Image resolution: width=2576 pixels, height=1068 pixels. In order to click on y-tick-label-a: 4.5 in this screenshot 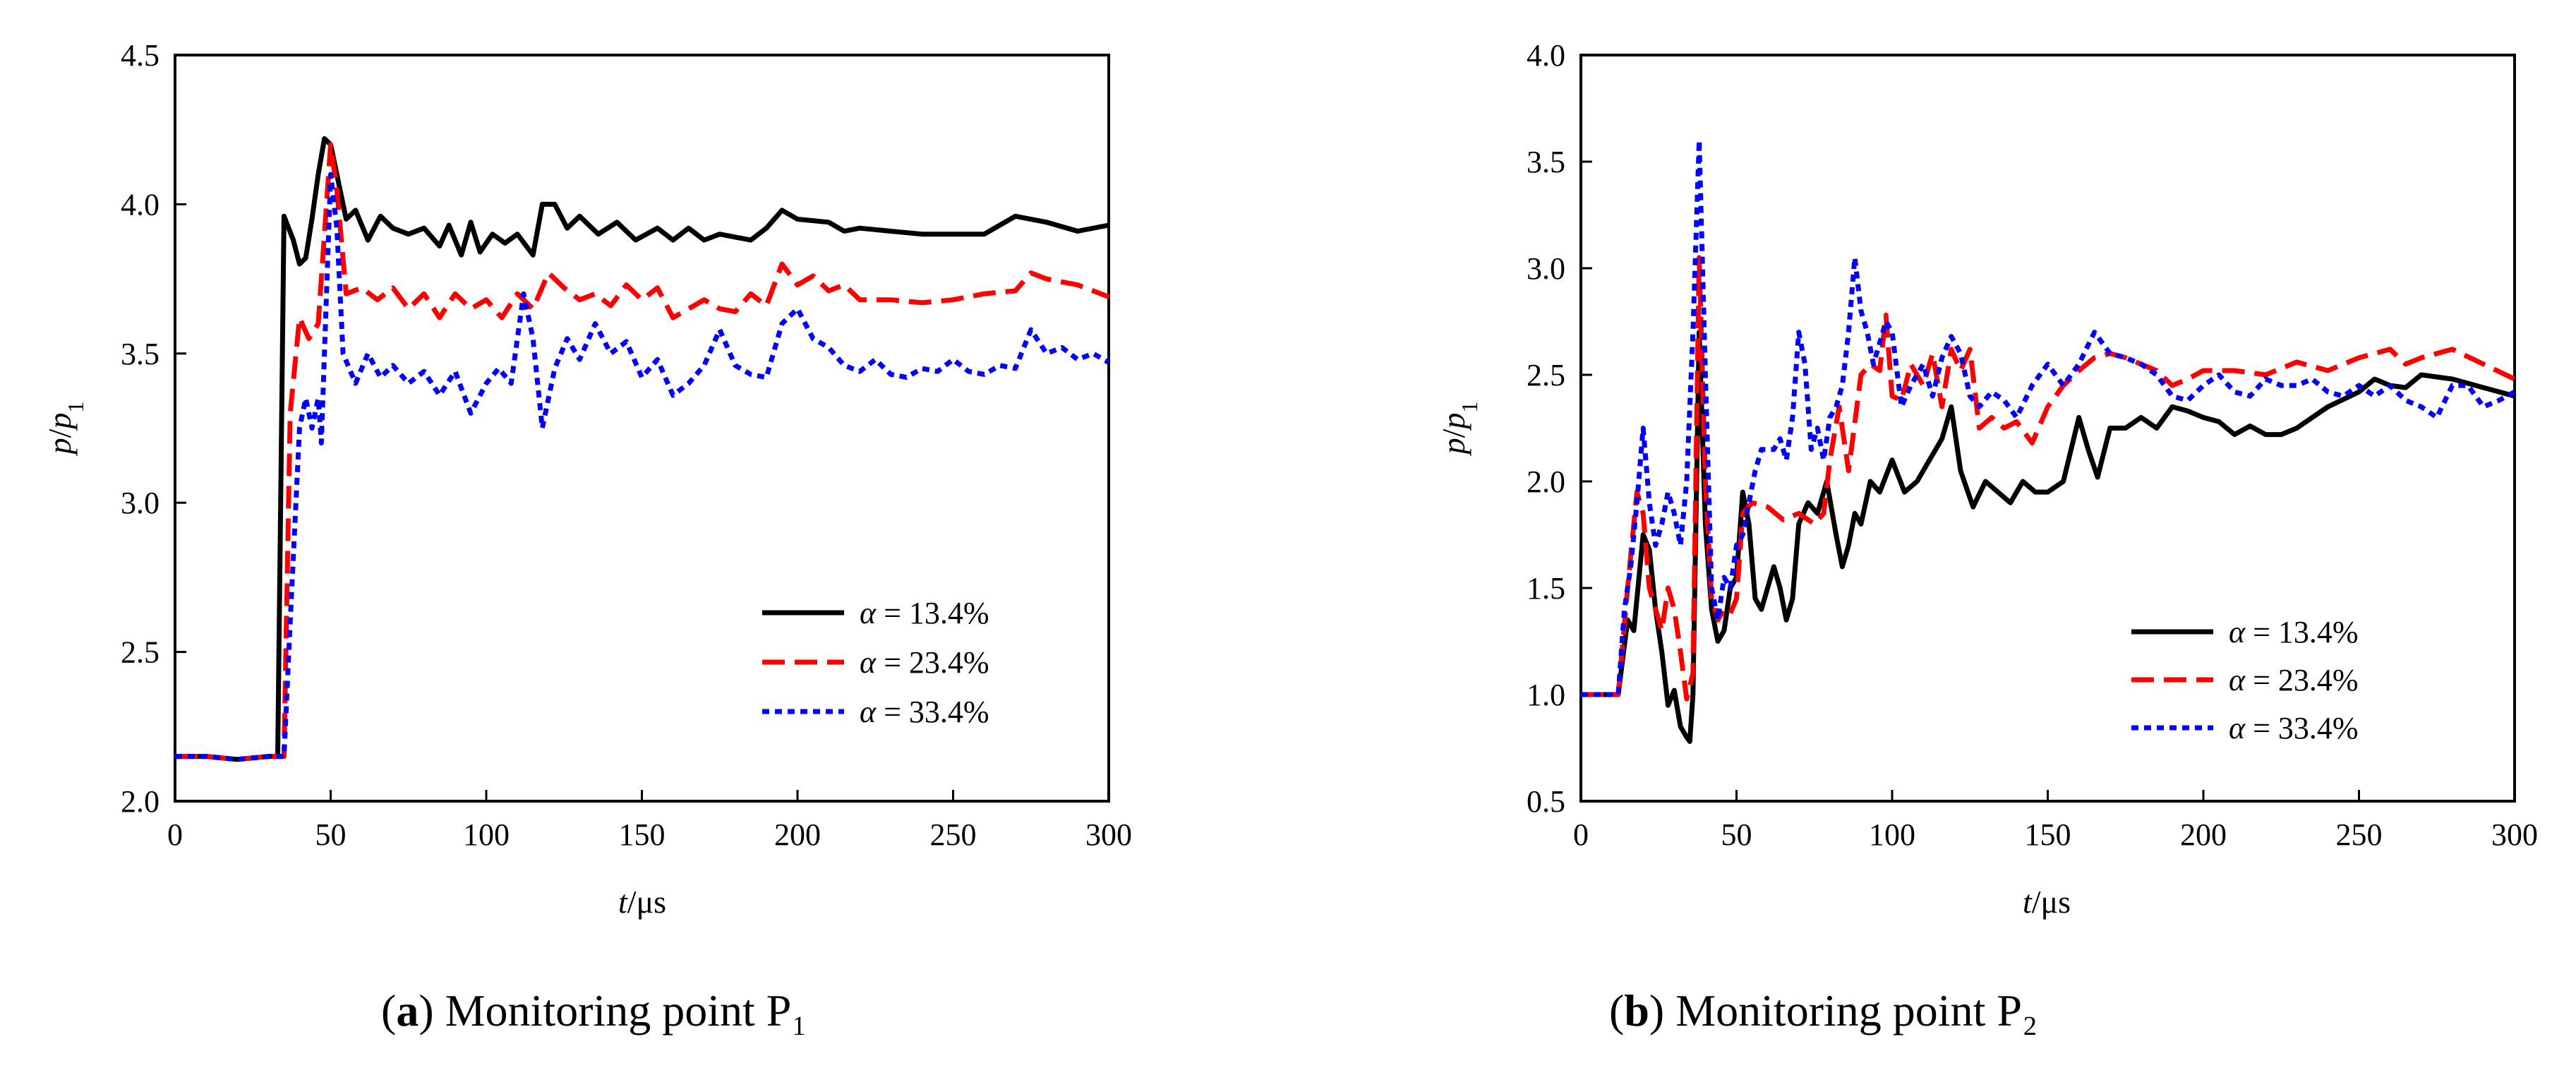, I will do `click(140, 56)`.